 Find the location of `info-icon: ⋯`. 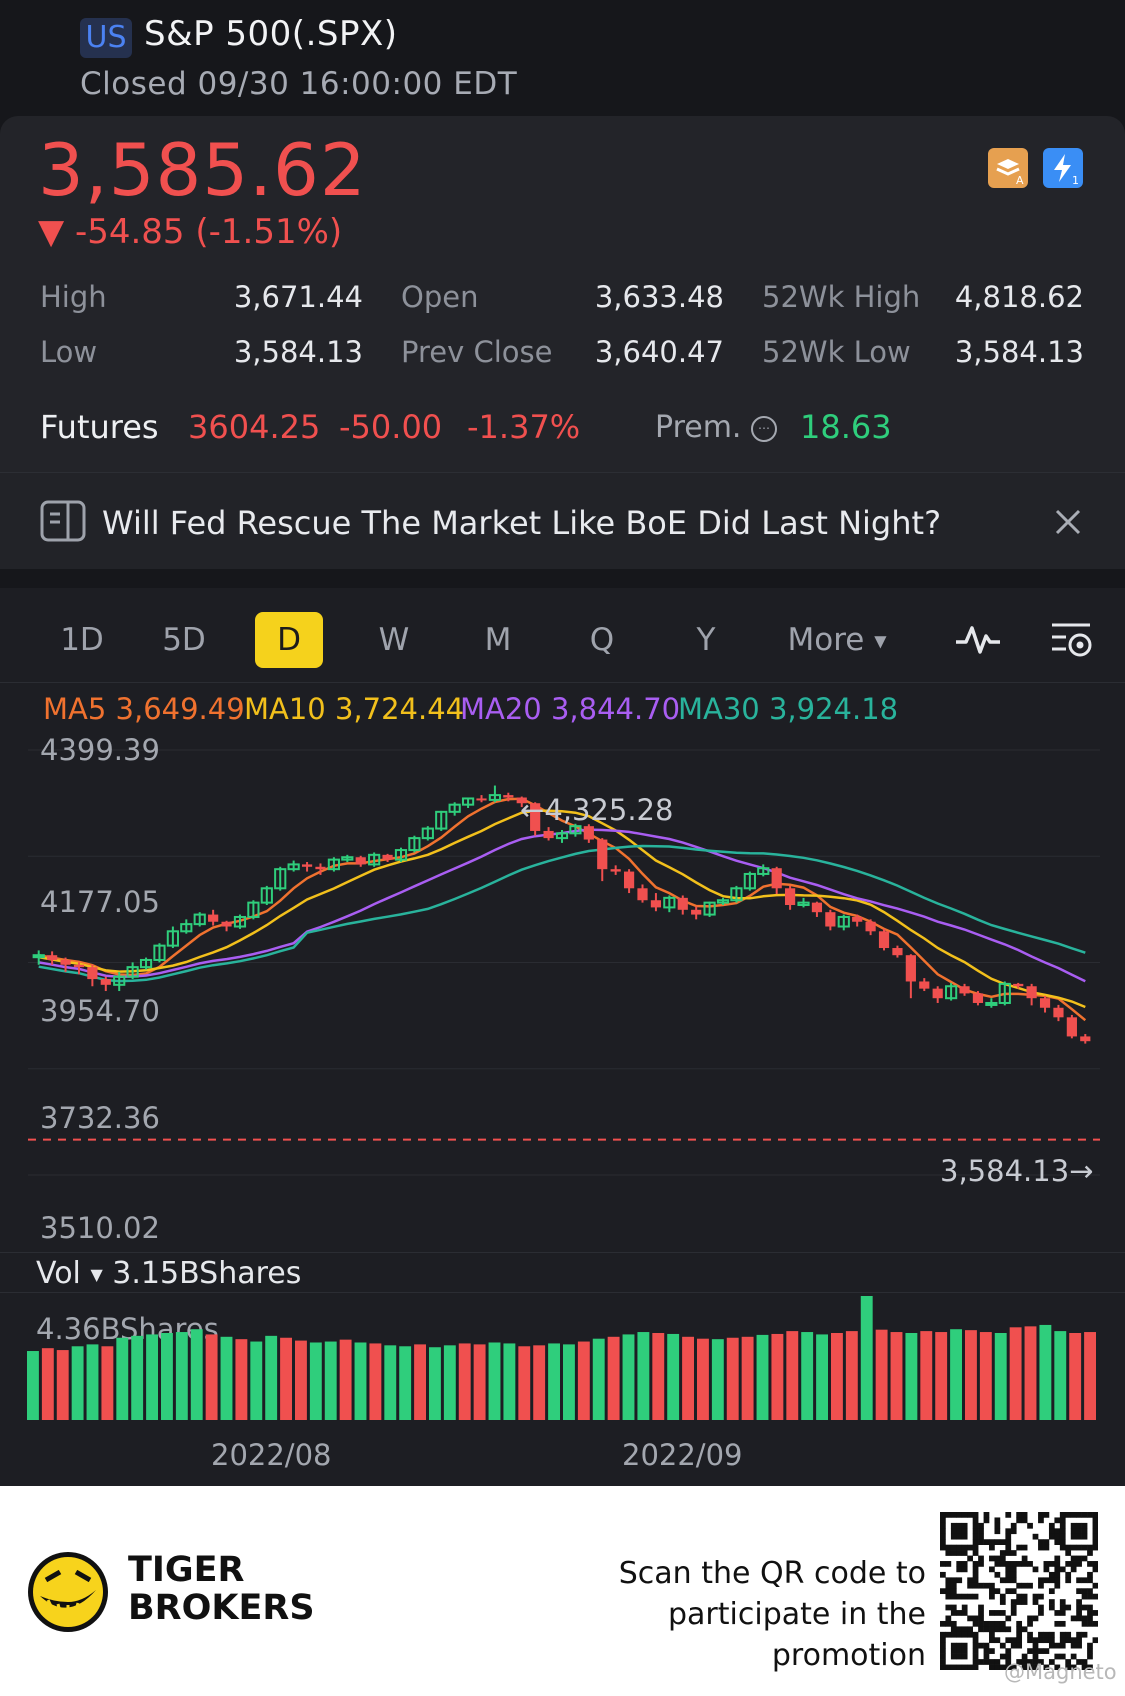

info-icon: ⋯ is located at coordinates (764, 428).